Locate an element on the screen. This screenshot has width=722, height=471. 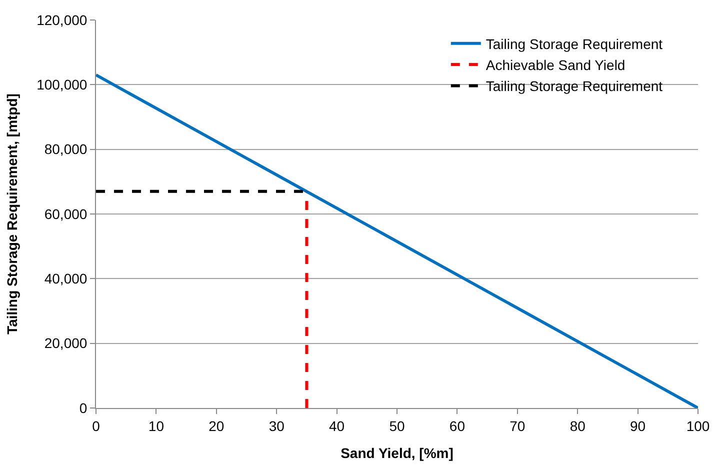
x-tick-label: 90 is located at coordinates (638, 426).